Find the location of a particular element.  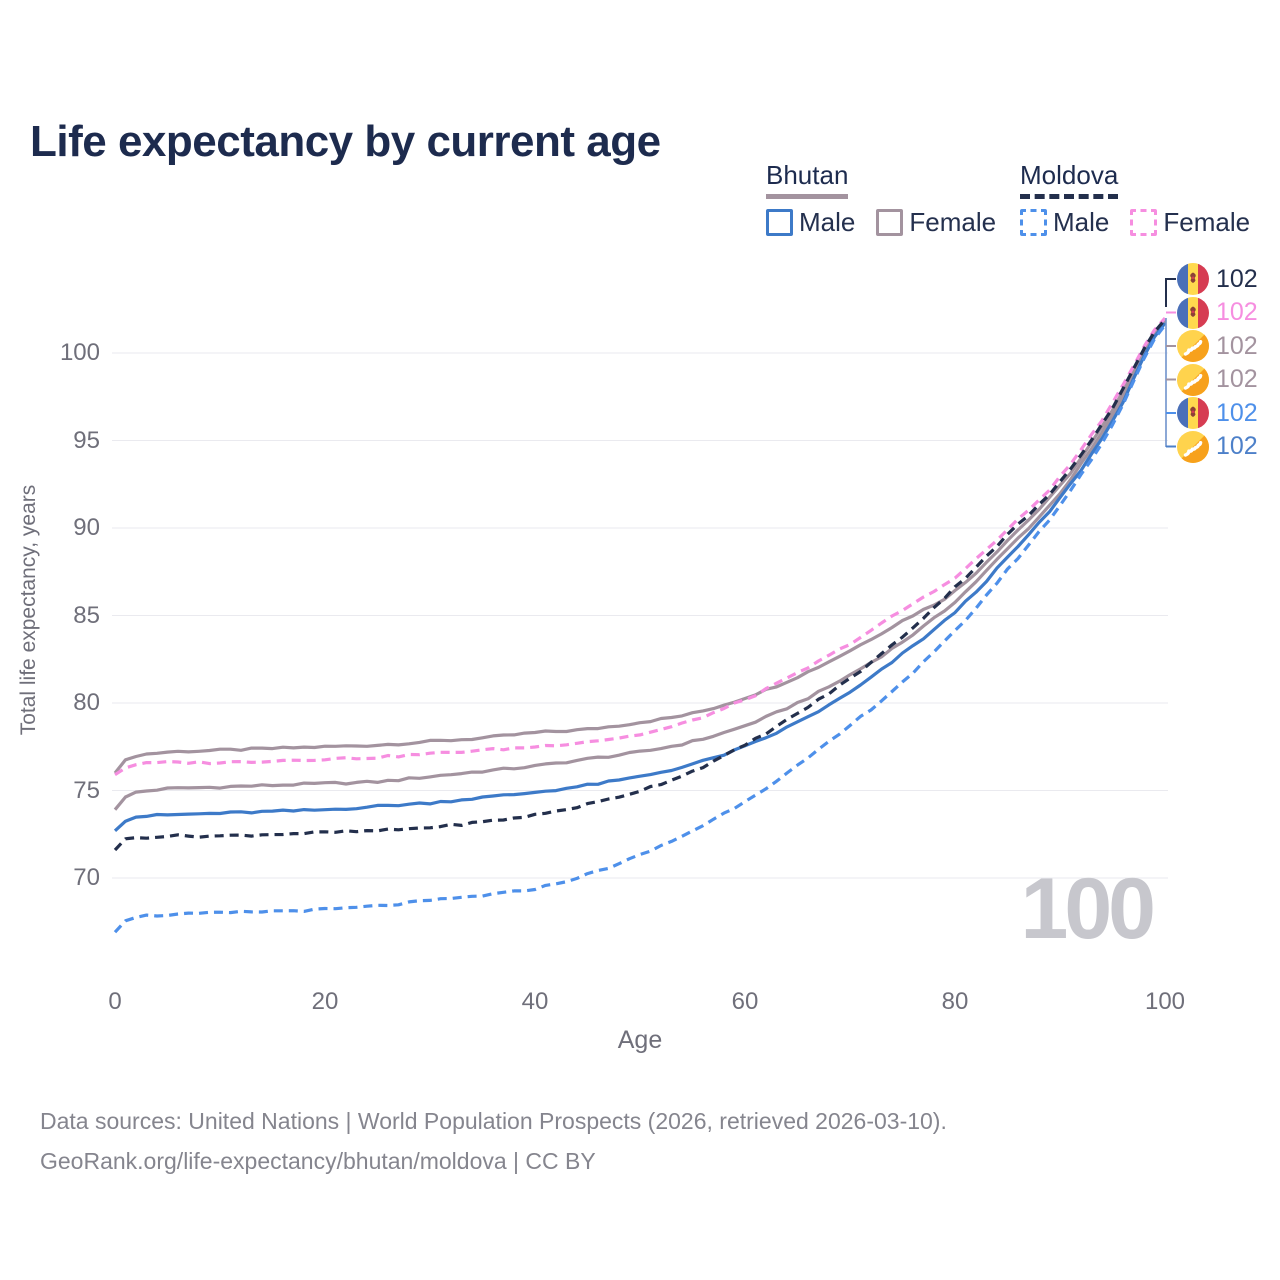

y-tick-95: 95 is located at coordinates (86, 440).